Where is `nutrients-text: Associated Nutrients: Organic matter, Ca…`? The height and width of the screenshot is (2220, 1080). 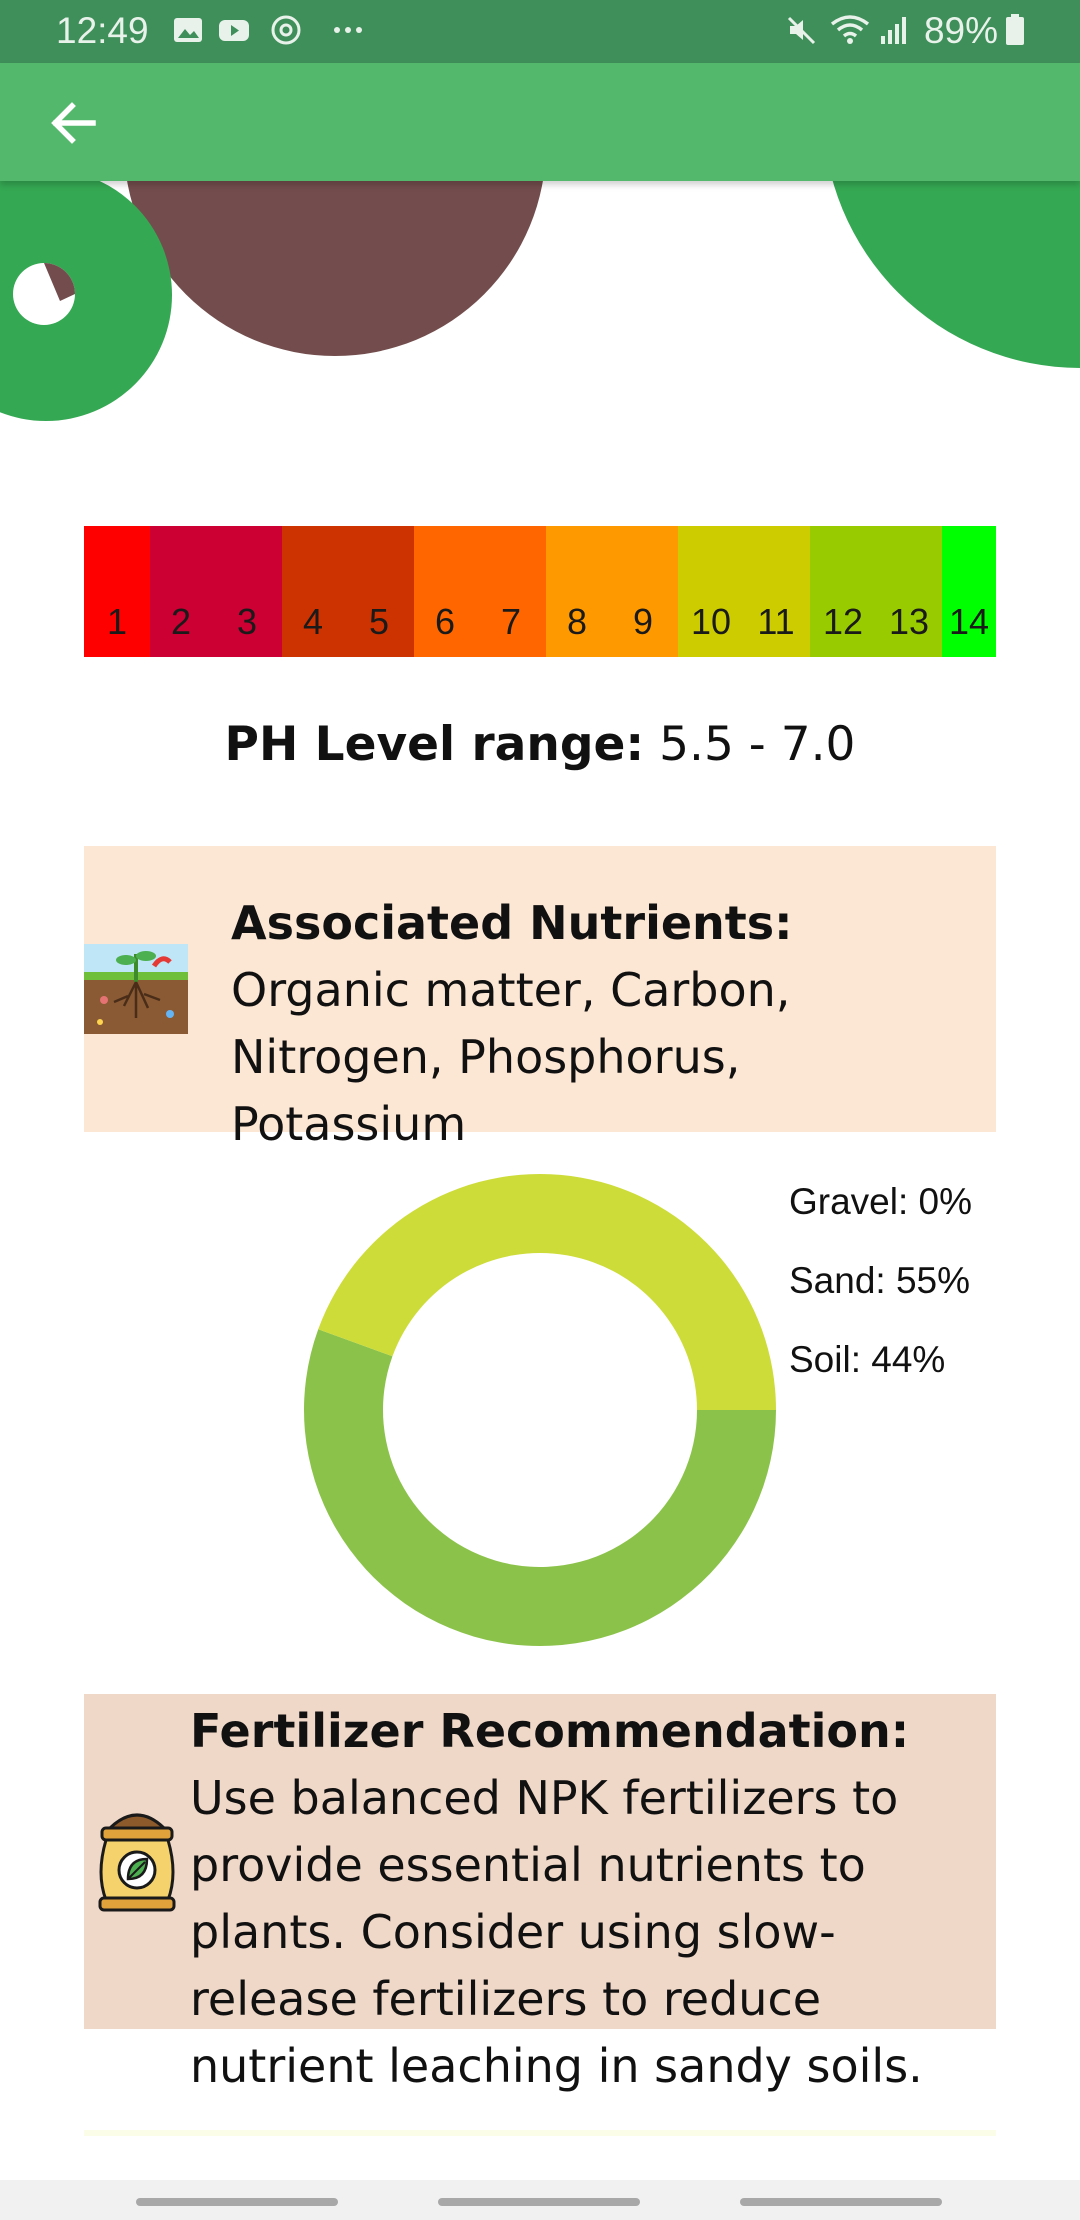
nutrients-text: Associated Nutrients: Organic matter, Ca… is located at coordinates (601, 1024).